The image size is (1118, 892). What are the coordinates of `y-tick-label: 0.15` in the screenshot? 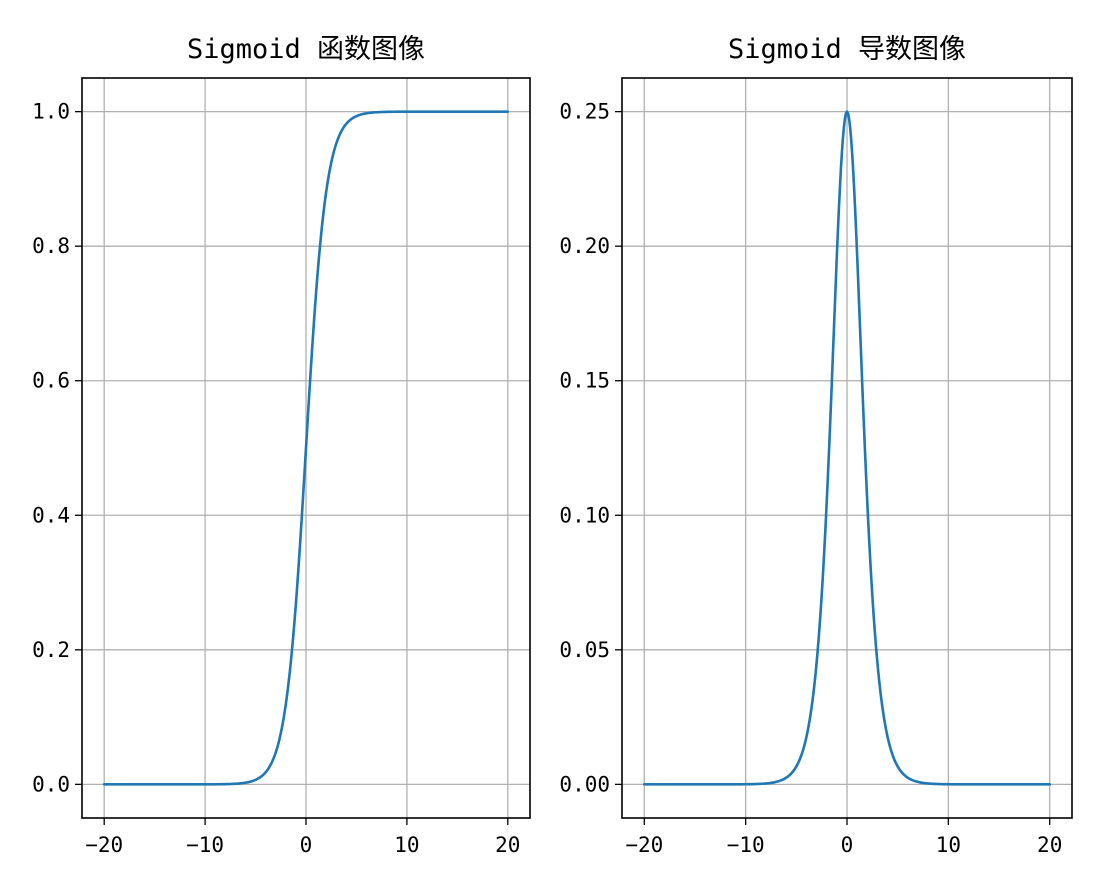 It's located at (584, 381).